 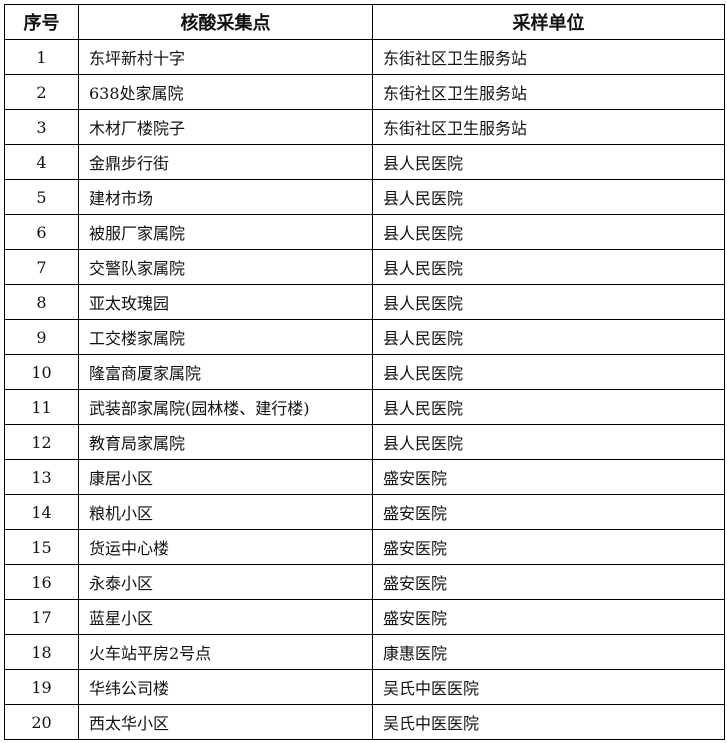 I want to click on index-cell: 8, so click(x=41, y=302).